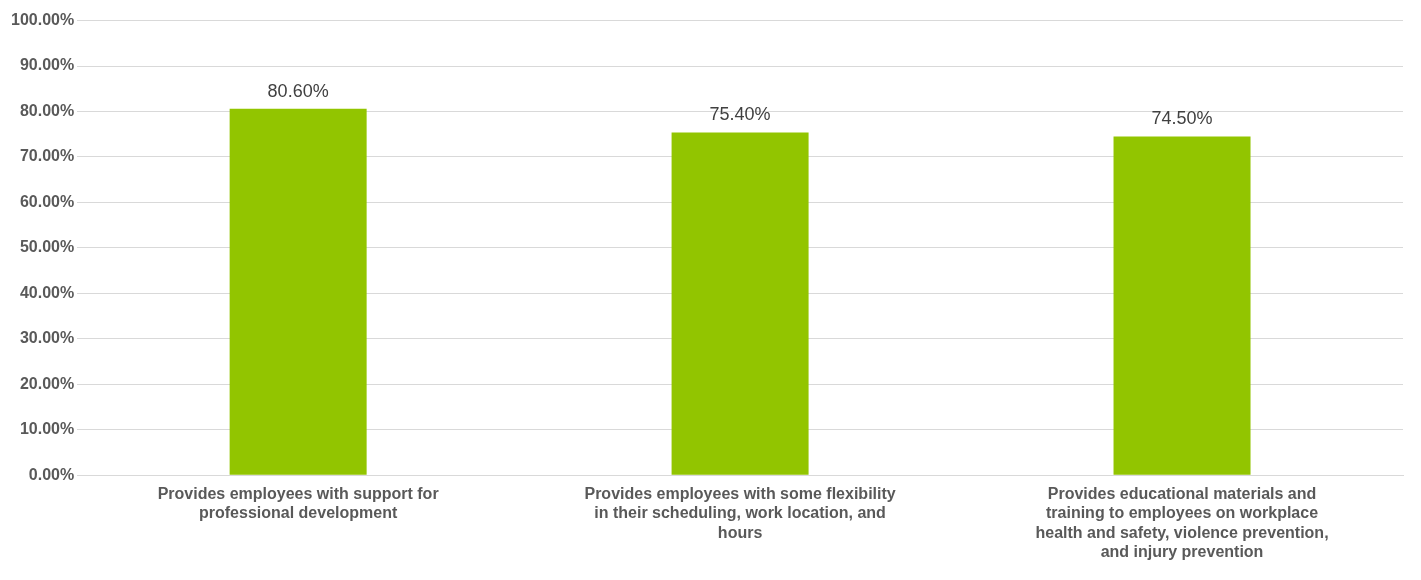  I want to click on y-tick-label: 50.00%, so click(47, 247).